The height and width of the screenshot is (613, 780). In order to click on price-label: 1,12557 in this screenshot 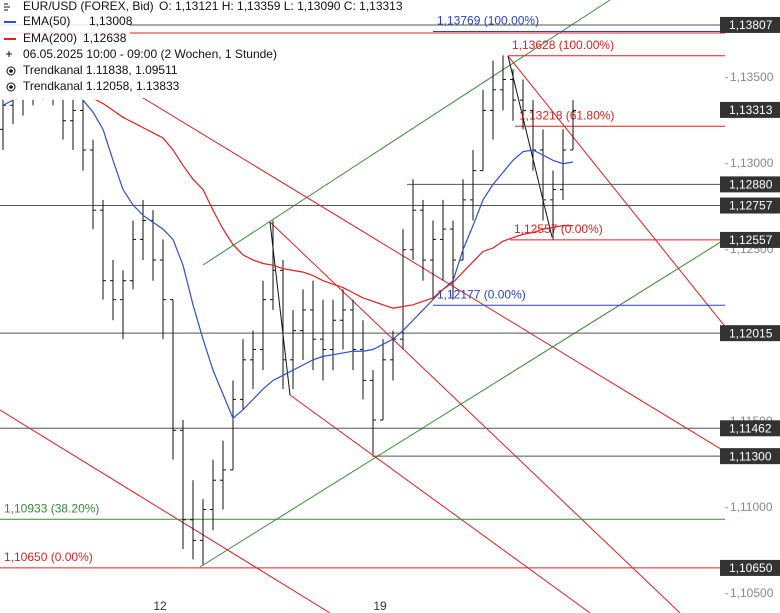, I will do `click(751, 240)`.